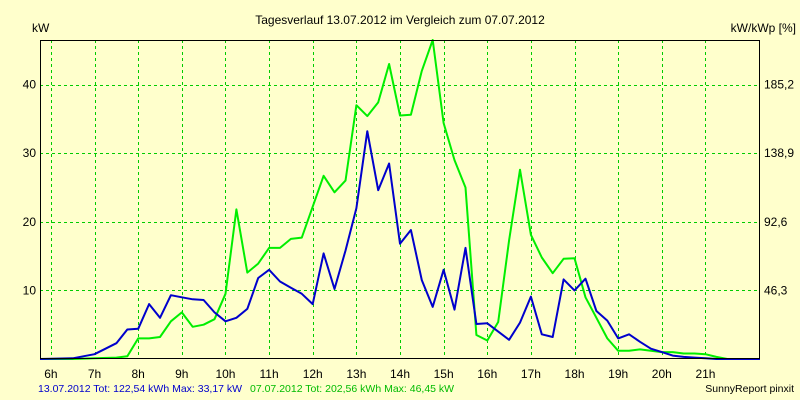 This screenshot has height=400, width=800. I want to click on x-tick-label: 15h, so click(444, 374).